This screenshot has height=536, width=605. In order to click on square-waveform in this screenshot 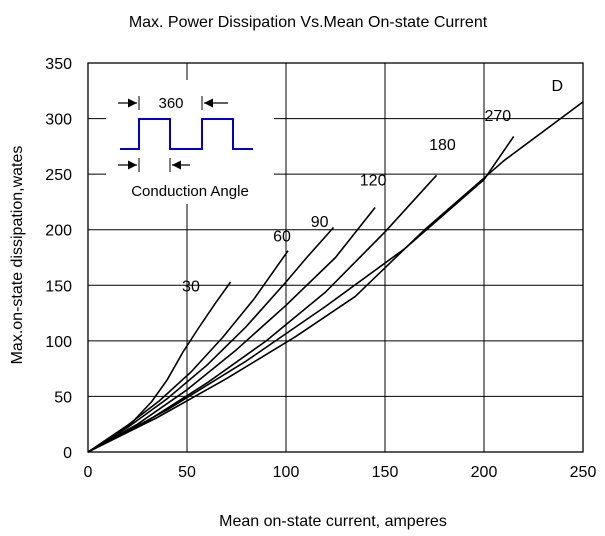, I will do `click(186, 134)`.